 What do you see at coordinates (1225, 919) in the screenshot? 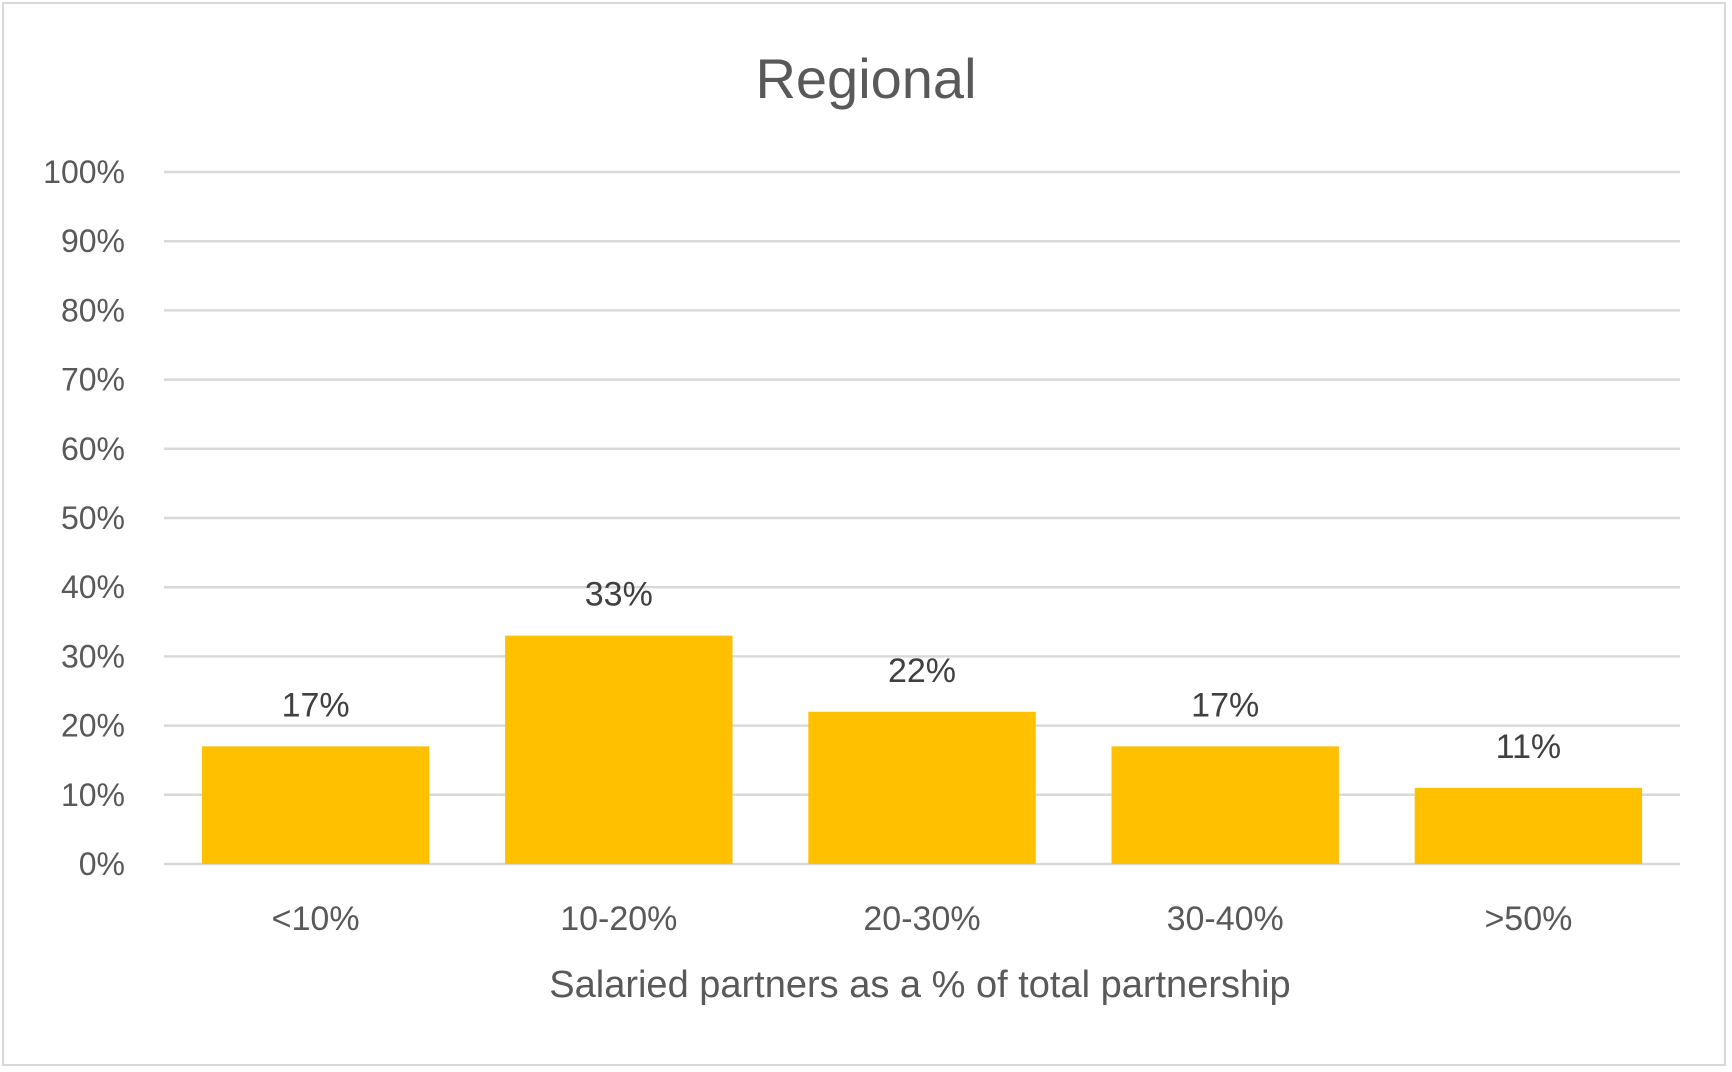
I see `x-tick-label: 30-40%` at bounding box center [1225, 919].